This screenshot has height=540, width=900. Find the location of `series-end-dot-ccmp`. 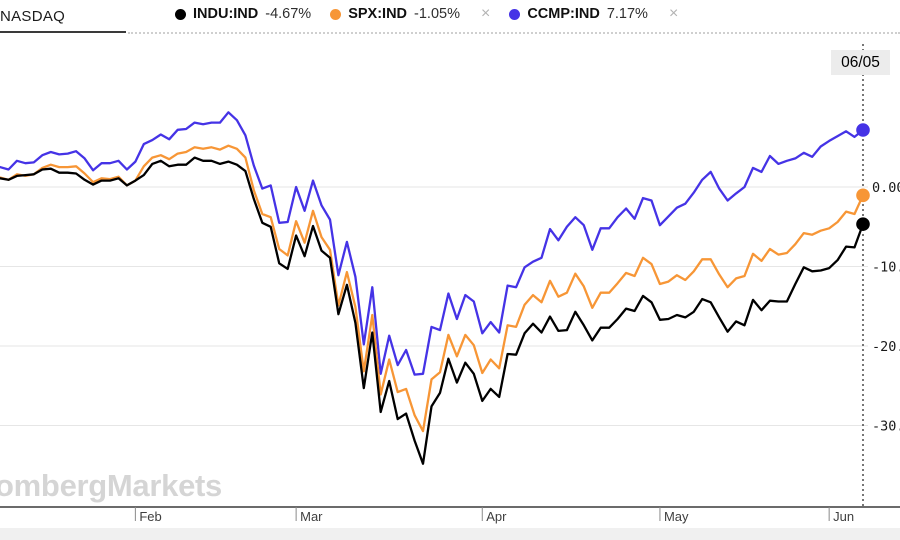

series-end-dot-ccmp is located at coordinates (863, 130).